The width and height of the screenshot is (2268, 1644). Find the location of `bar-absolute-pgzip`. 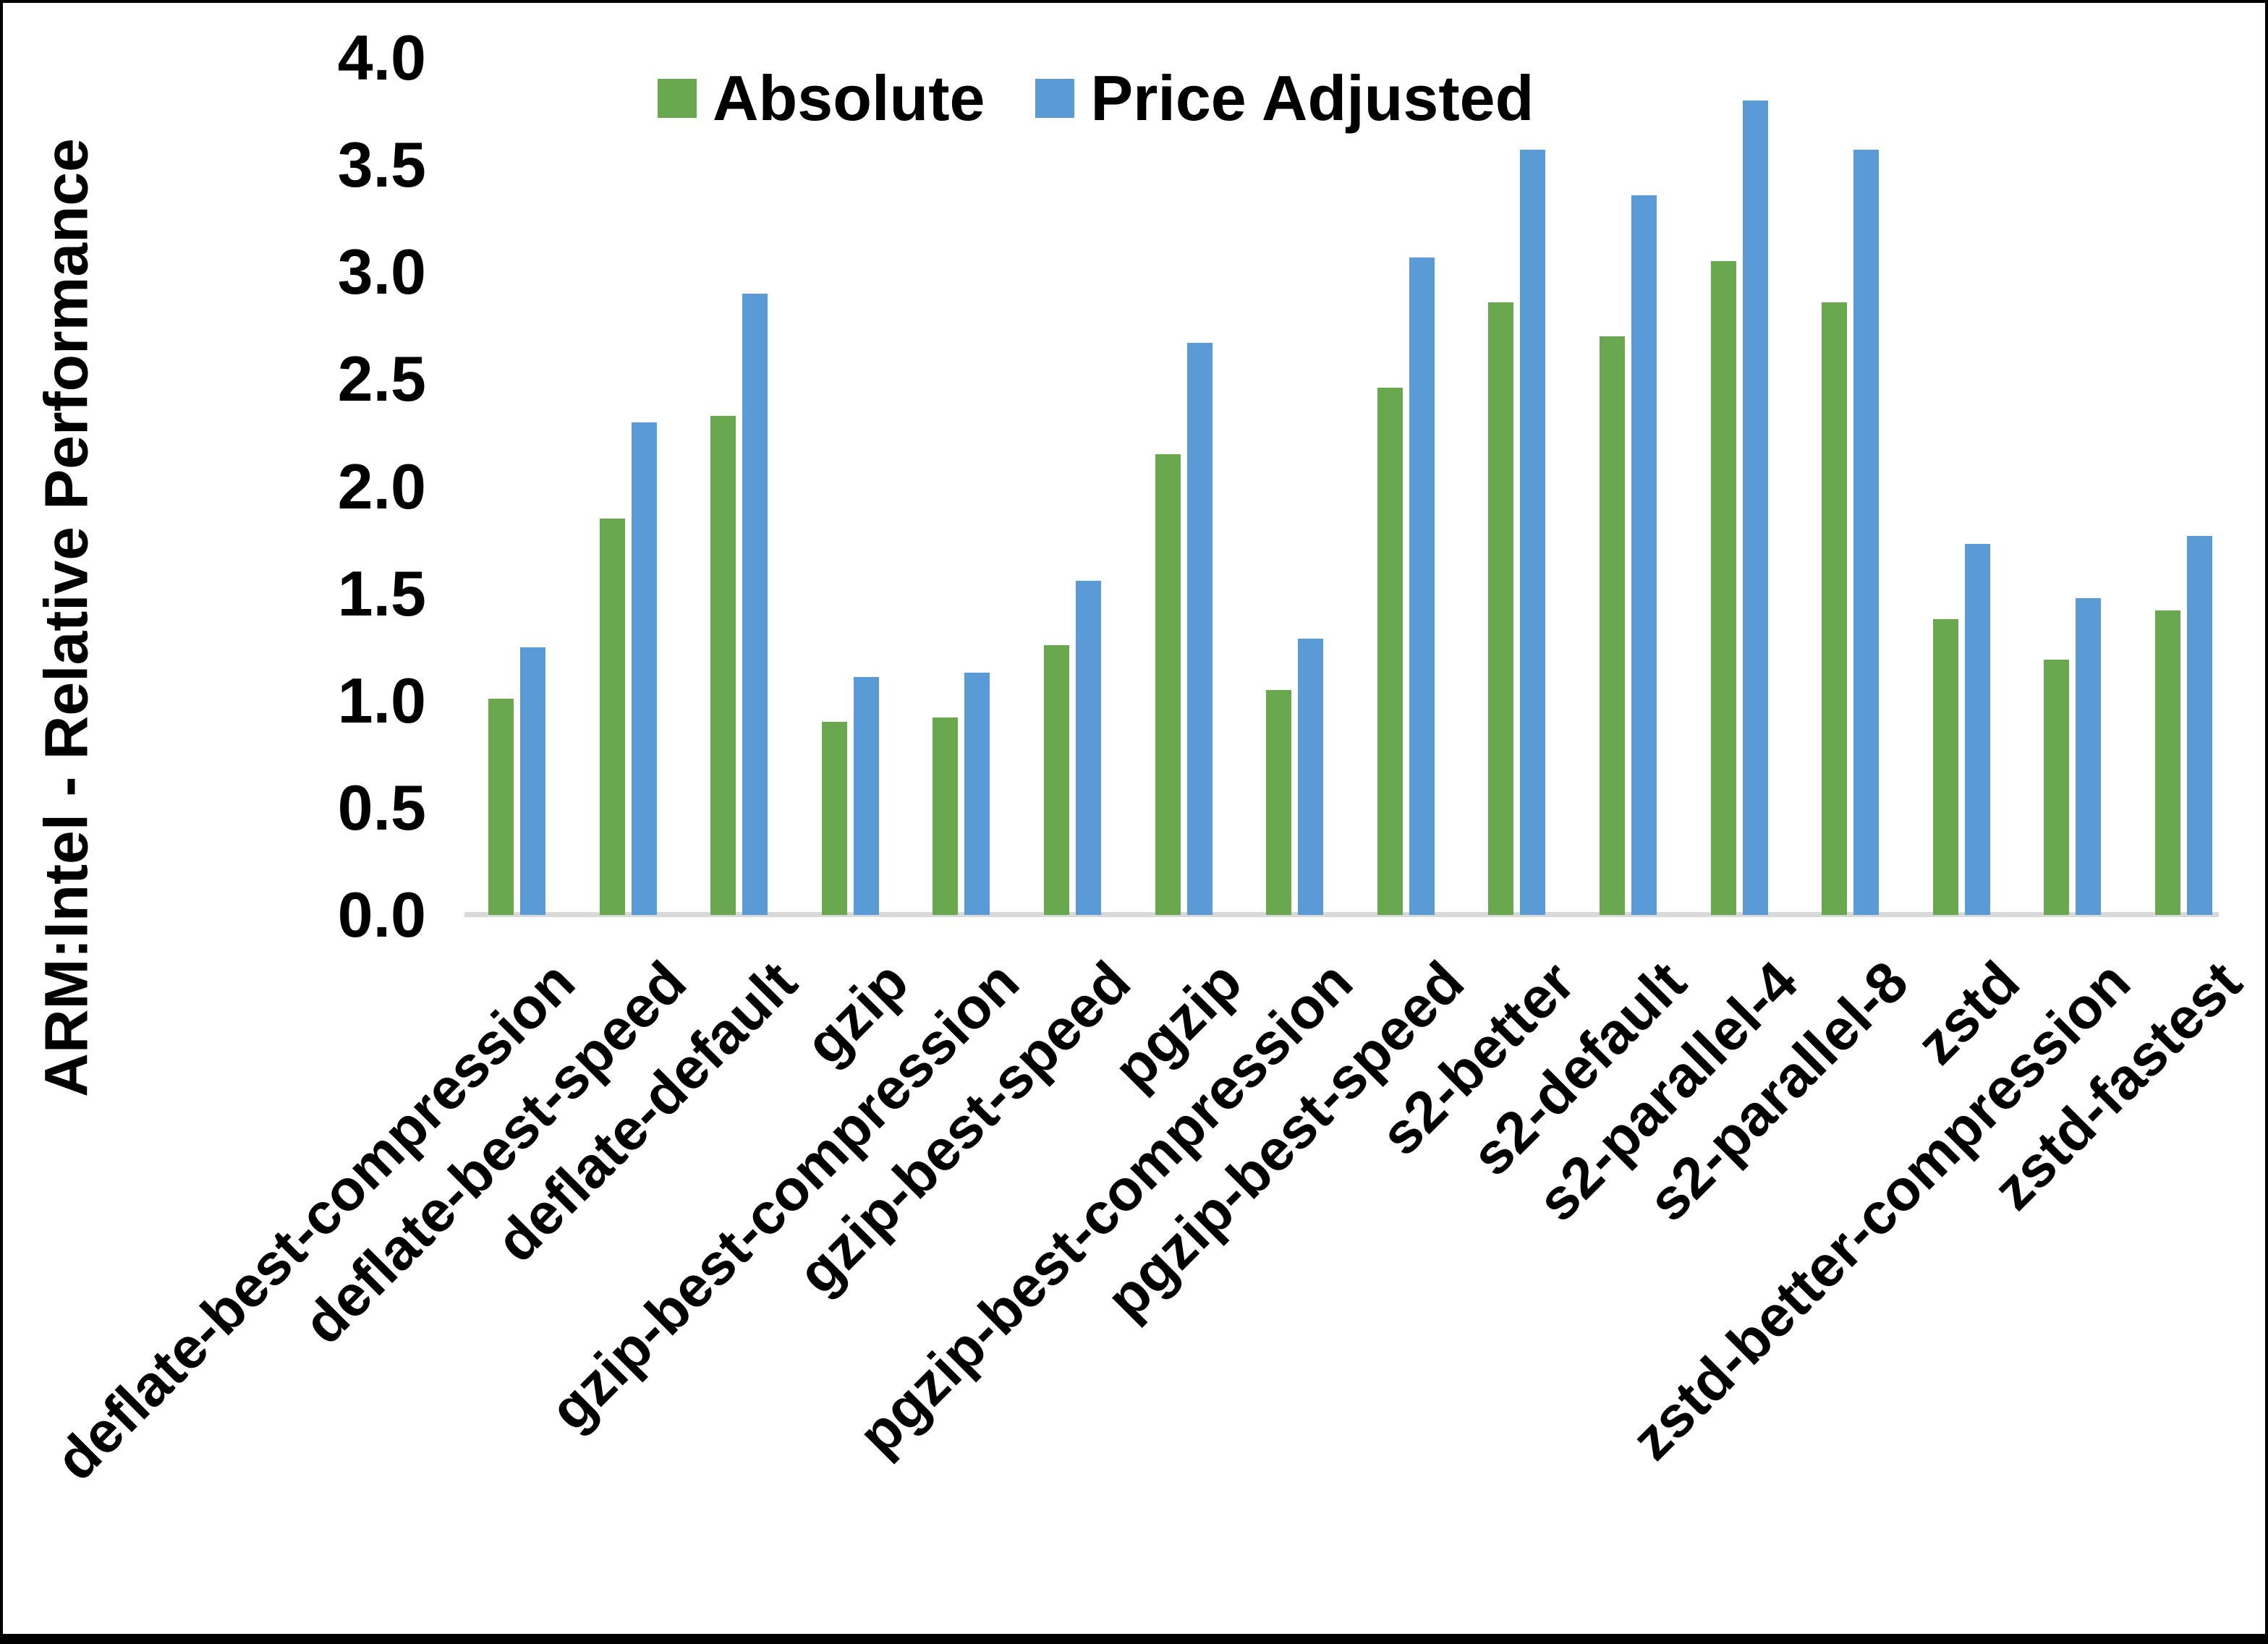

bar-absolute-pgzip is located at coordinates (1168, 684).